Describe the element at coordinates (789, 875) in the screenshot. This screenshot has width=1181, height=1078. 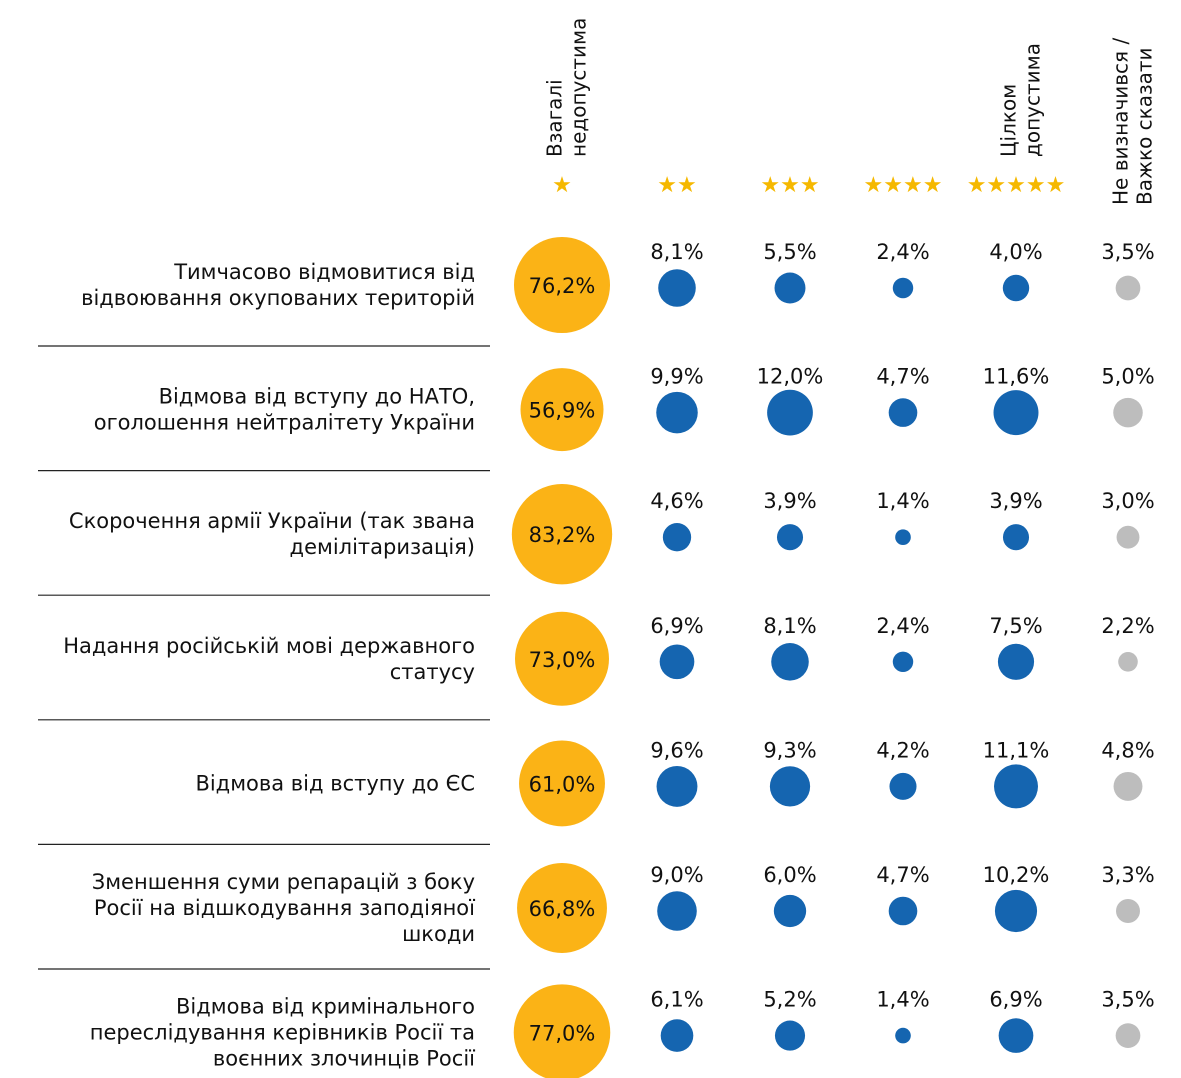
I see `value-label: 6,0%` at that location.